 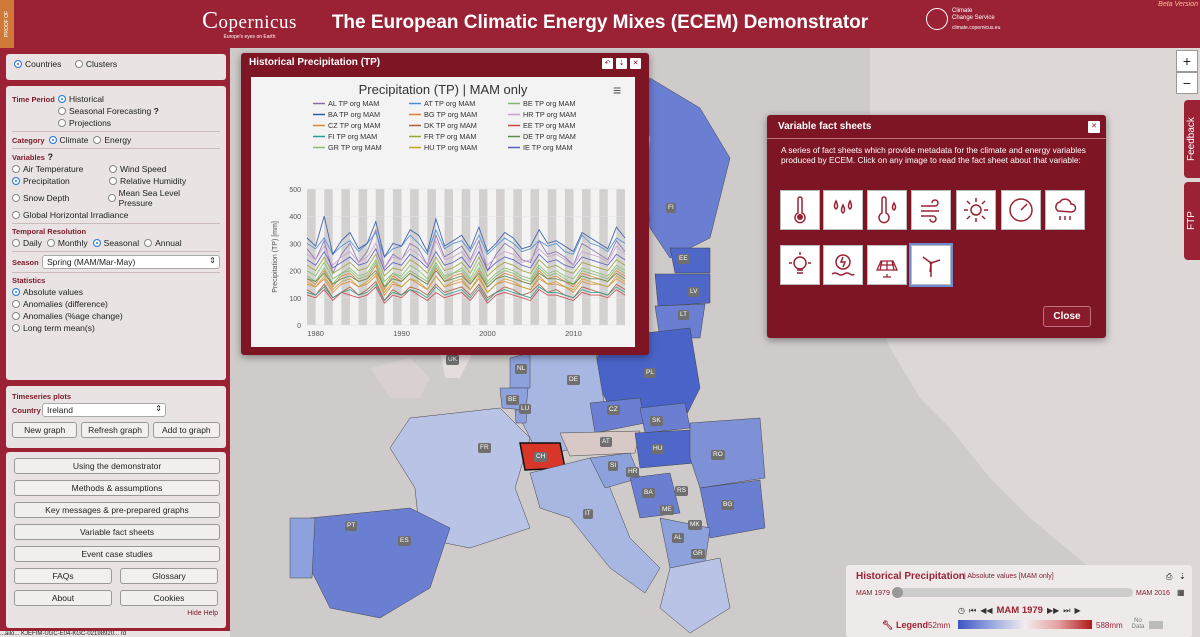 I want to click on map-label: NL, so click(x=521, y=369).